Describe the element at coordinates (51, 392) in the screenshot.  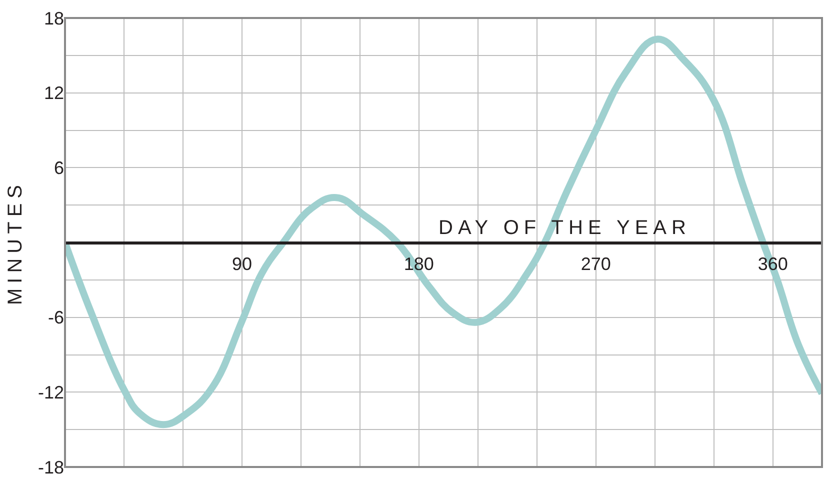
I see `y-tick-label: -12` at that location.